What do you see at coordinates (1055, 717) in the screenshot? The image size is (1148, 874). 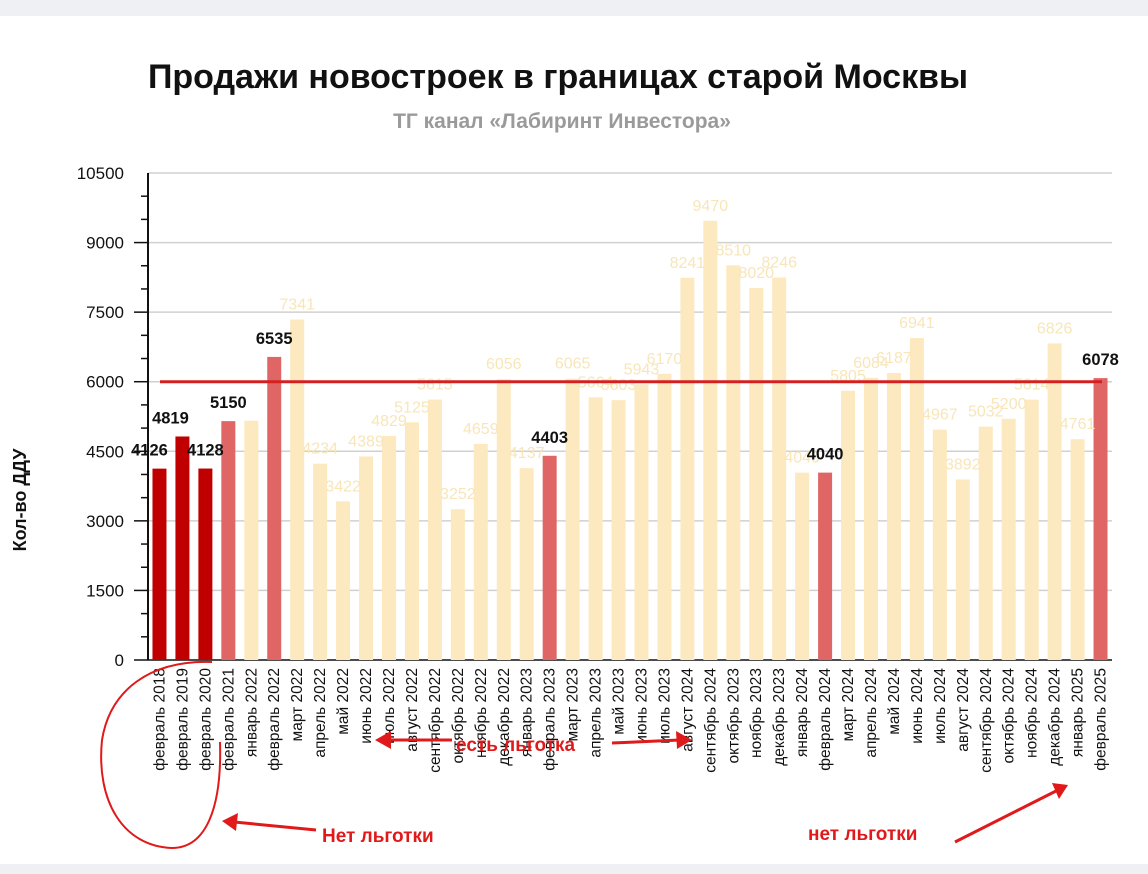 I see `x-tick-label: декабрь 2024` at bounding box center [1055, 717].